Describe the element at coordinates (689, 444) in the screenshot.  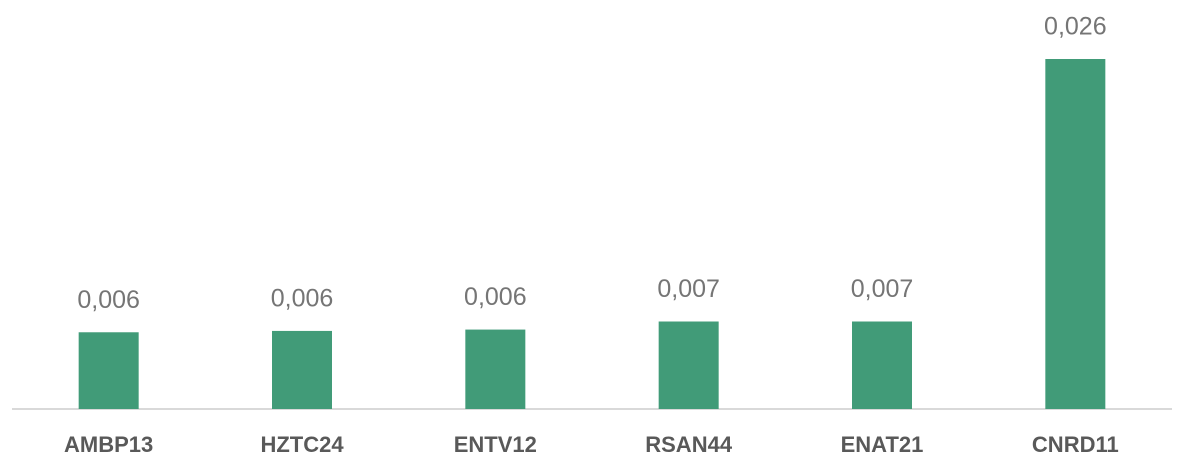
I see `x-tick-label: RSAN44` at that location.